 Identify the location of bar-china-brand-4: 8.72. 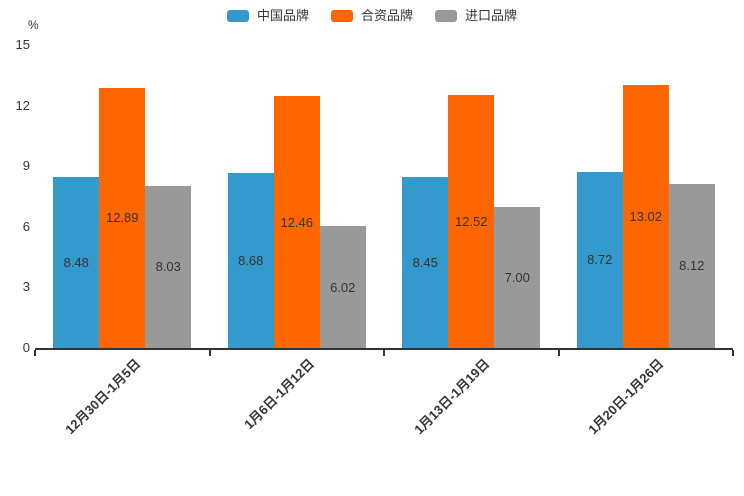
(599, 259).